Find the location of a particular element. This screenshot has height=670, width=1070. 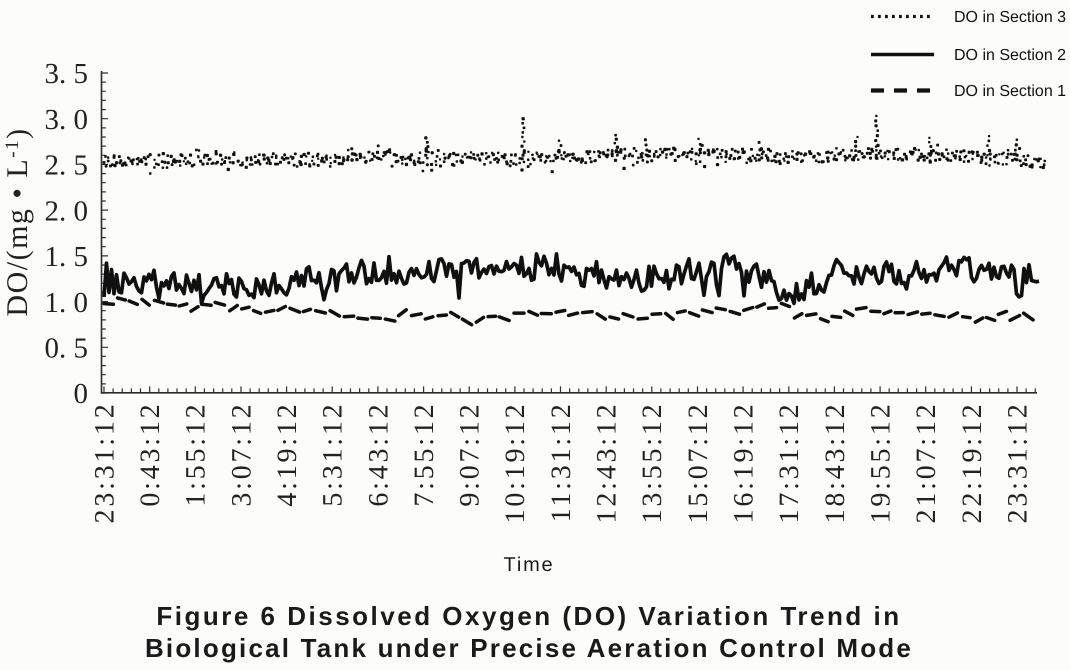

svg-text: 0:43:12 is located at coordinates (150, 454).